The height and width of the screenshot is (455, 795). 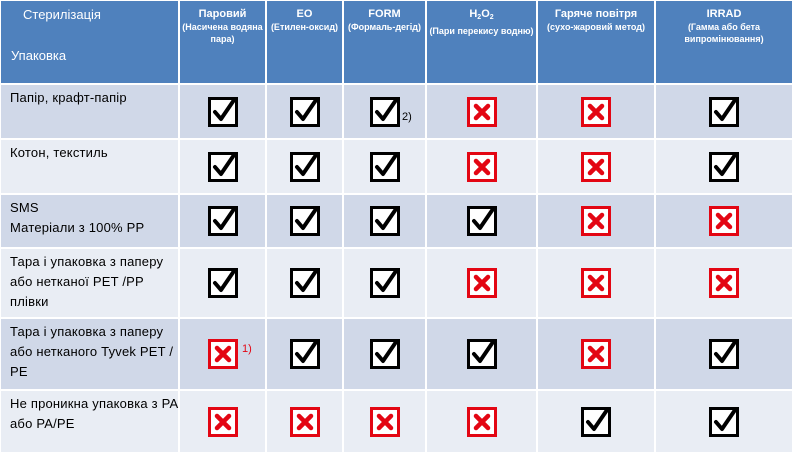 I want to click on corner-sterilization-label: Стерилізація, so click(x=62, y=14).